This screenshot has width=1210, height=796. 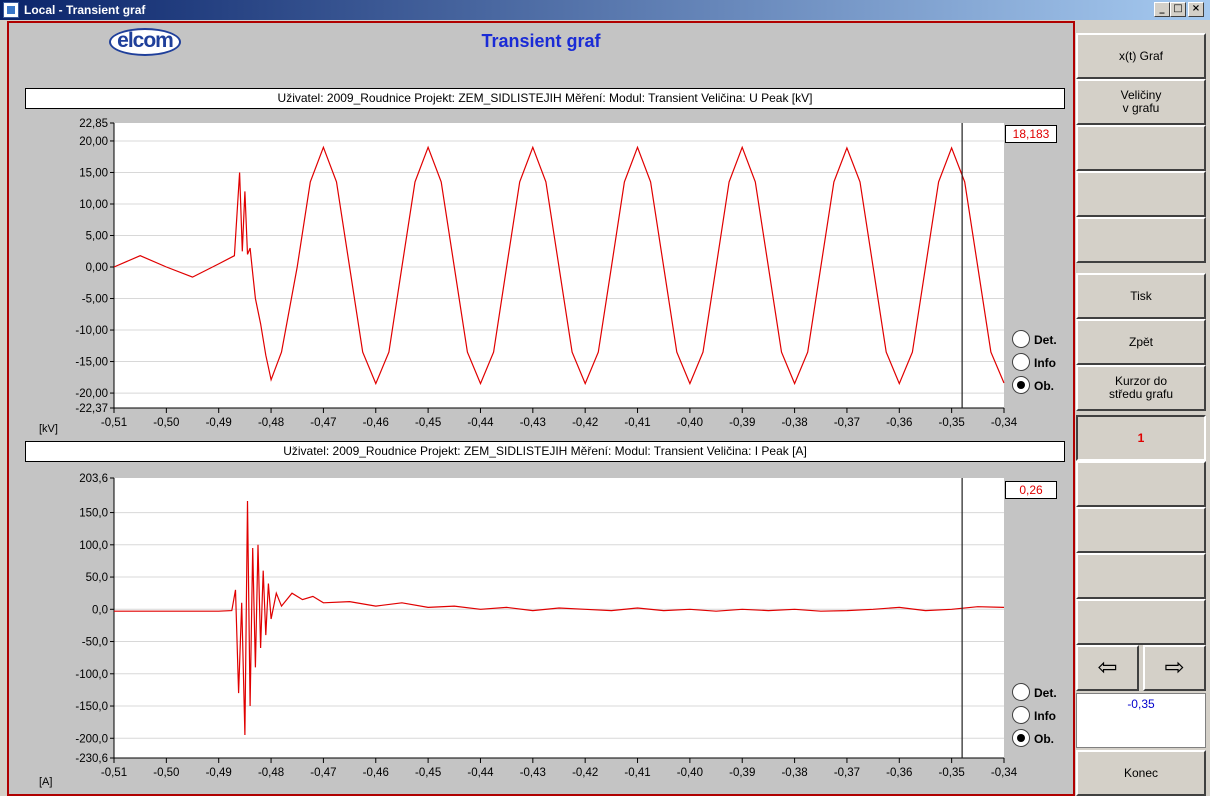 I want to click on y-tick-label: 10,00, so click(x=93, y=205).